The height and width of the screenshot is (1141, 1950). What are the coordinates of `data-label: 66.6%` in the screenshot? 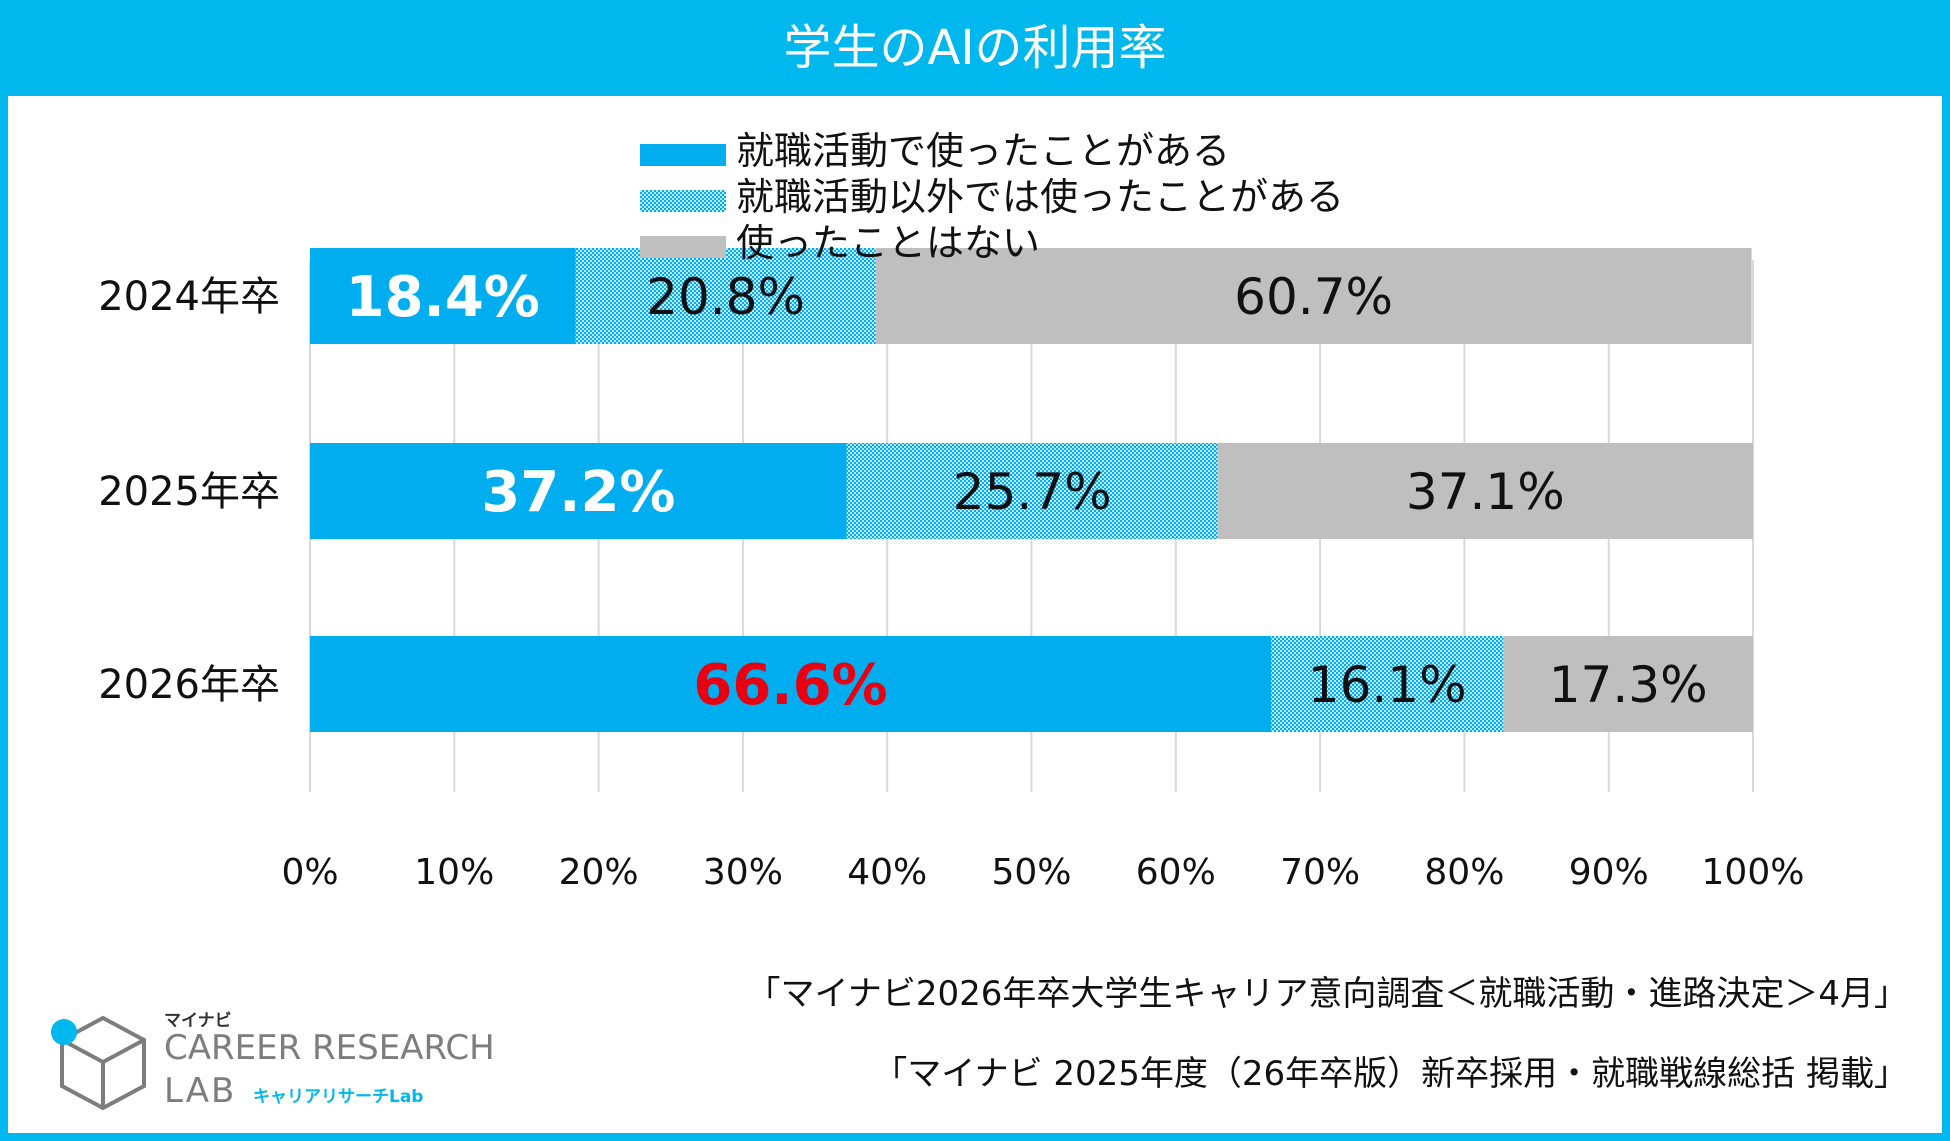 It's located at (790, 685).